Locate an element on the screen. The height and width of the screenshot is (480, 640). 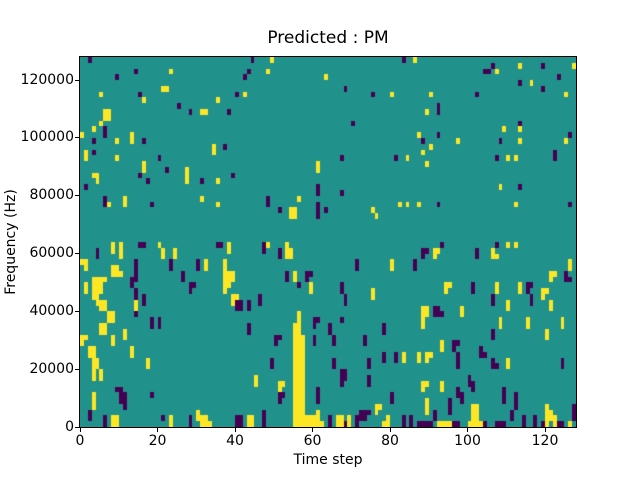
y-tick-label: 100000 is located at coordinates (47, 137).